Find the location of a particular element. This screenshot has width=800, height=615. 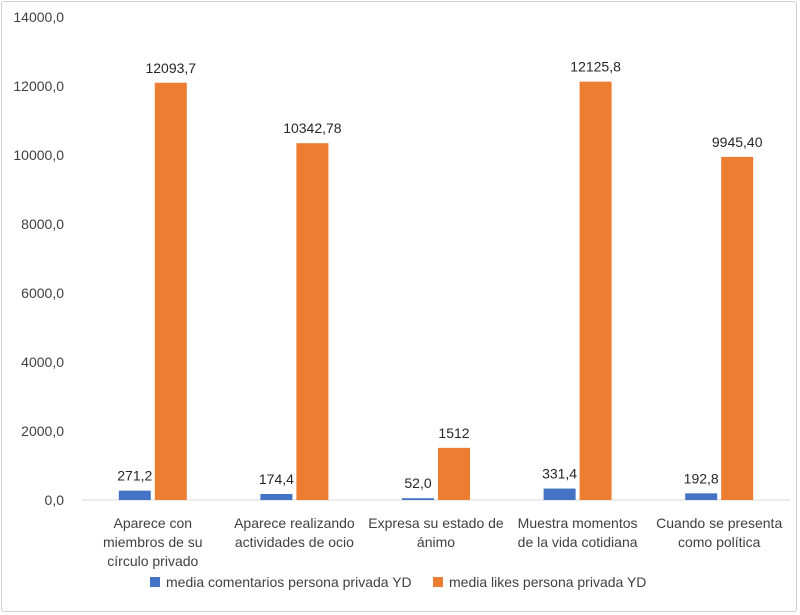

y-tick-label: 12000,0 is located at coordinates (38, 86).